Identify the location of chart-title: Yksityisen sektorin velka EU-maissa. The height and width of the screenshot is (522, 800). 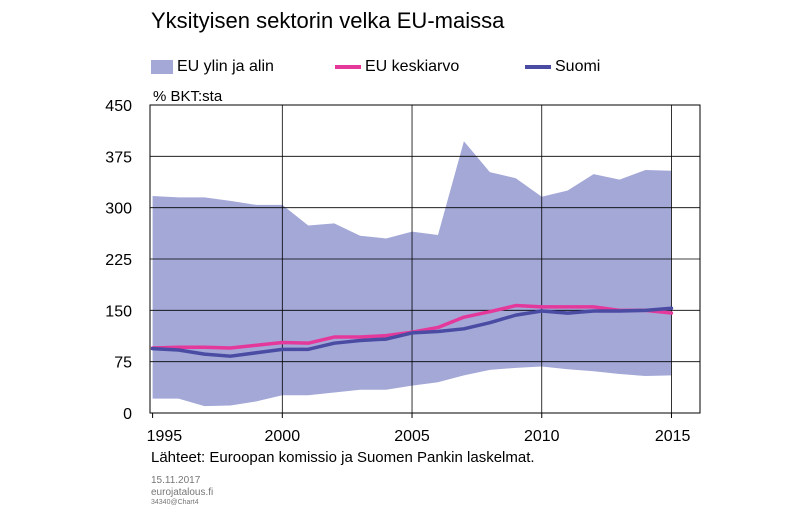
(328, 20).